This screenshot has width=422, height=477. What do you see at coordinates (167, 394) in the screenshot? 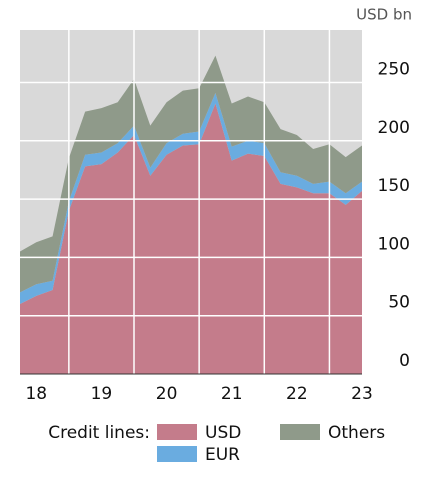
I see `x-tick-label: 20` at bounding box center [167, 394].